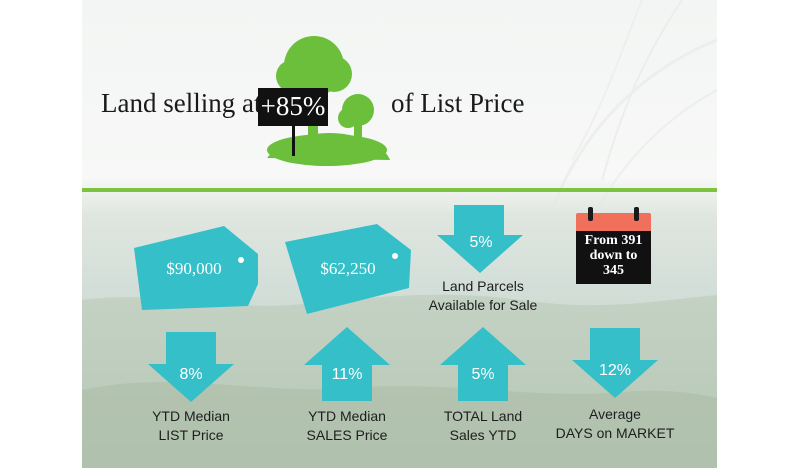 The height and width of the screenshot is (468, 800). What do you see at coordinates (191, 435) in the screenshot?
I see `stat-1-label-line2: LIST Price` at bounding box center [191, 435].